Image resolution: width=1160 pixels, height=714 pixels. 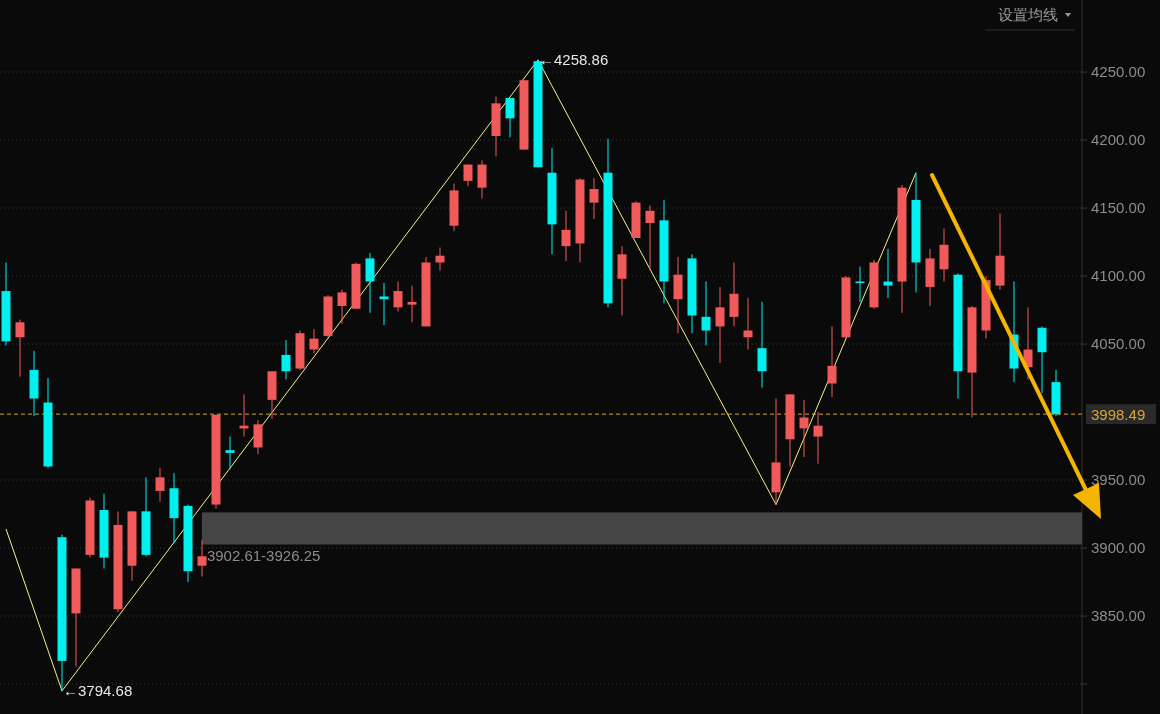 I want to click on y-tick-label: 4100.00, so click(x=1118, y=276).